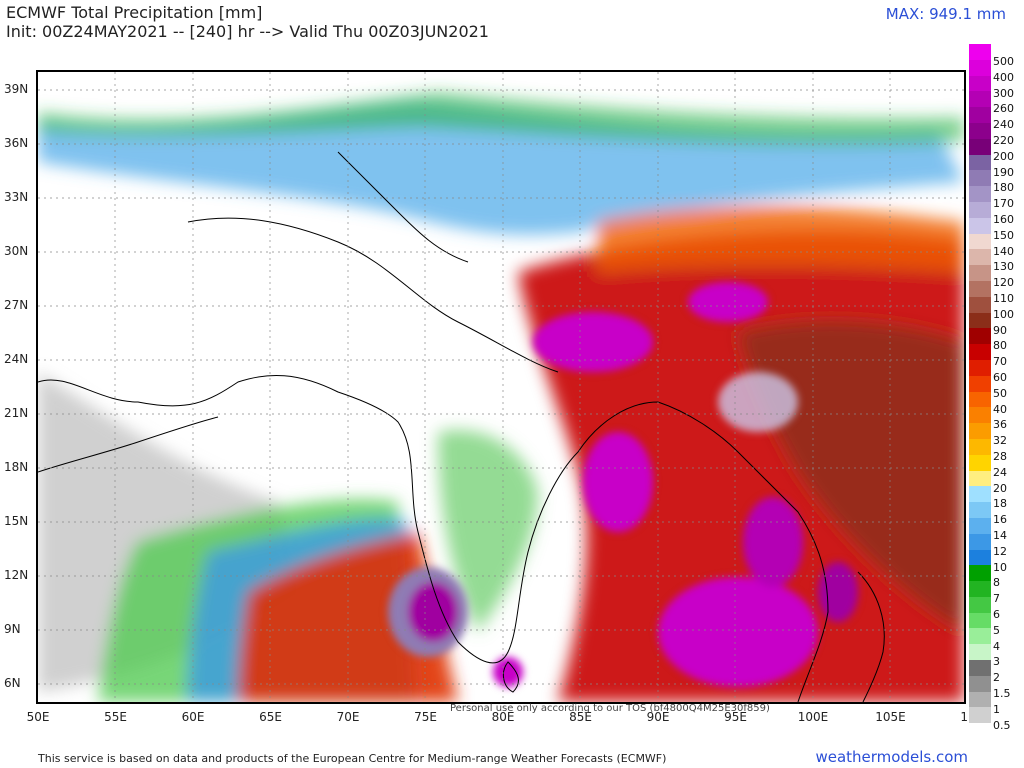  I want to click on colorbar-label: 110, so click(1003, 298).